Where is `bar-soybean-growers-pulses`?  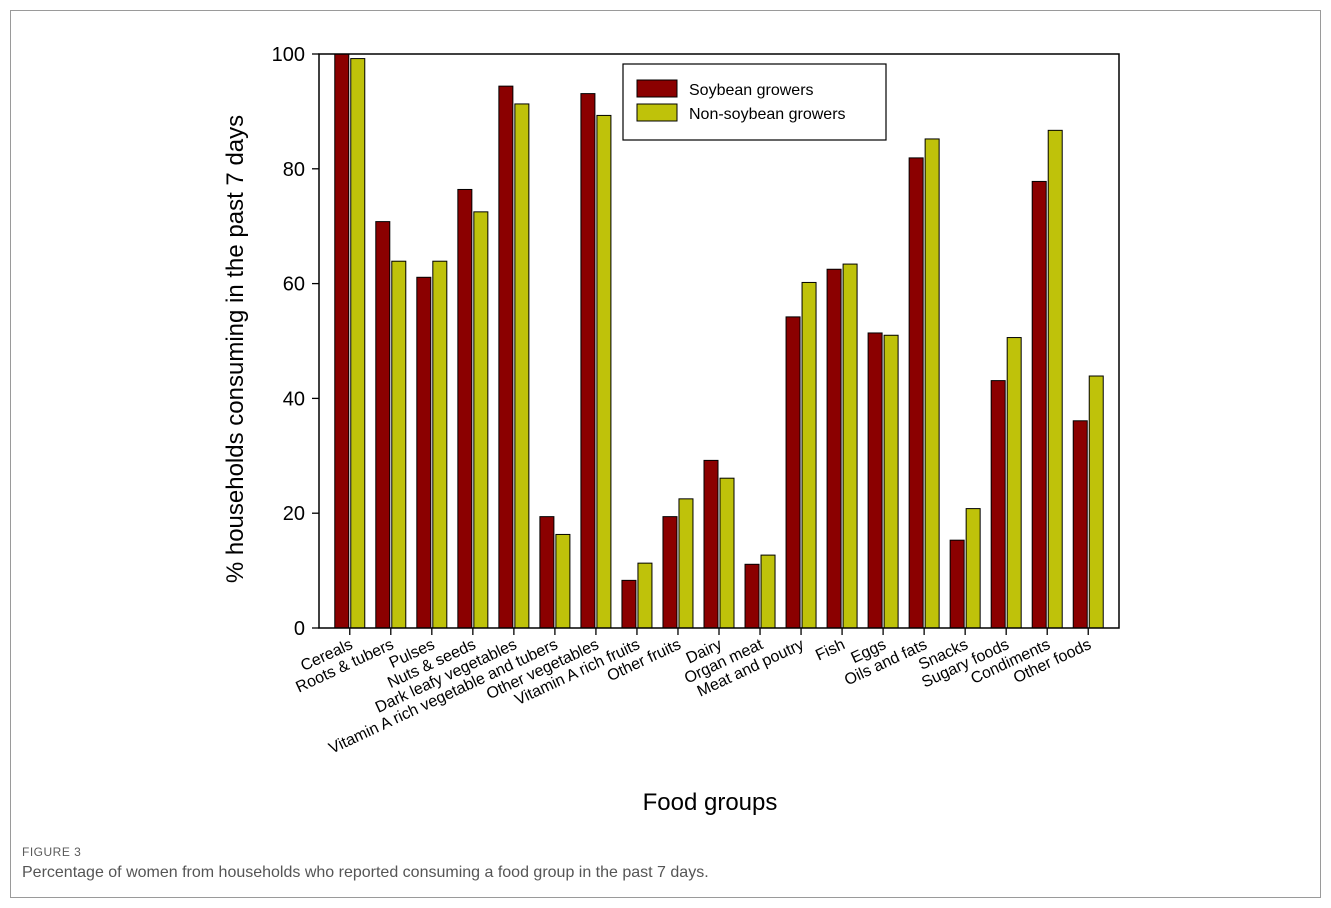 bar-soybean-growers-pulses is located at coordinates (424, 452).